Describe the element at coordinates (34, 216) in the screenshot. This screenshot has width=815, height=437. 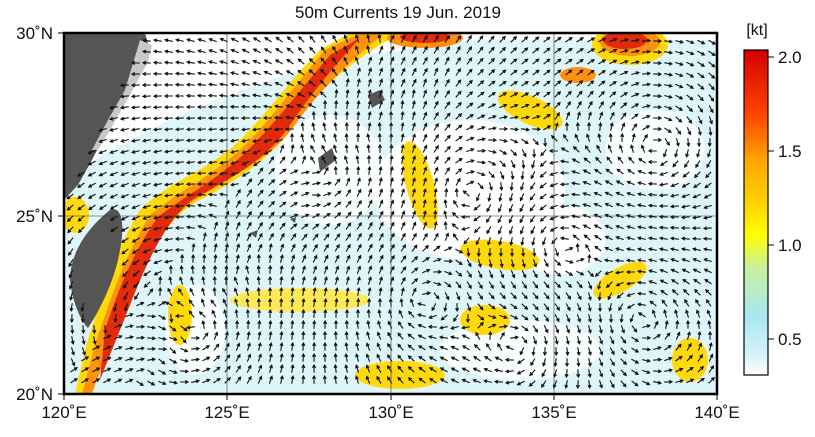
I see `lat-tick-label: 25˚N` at that location.